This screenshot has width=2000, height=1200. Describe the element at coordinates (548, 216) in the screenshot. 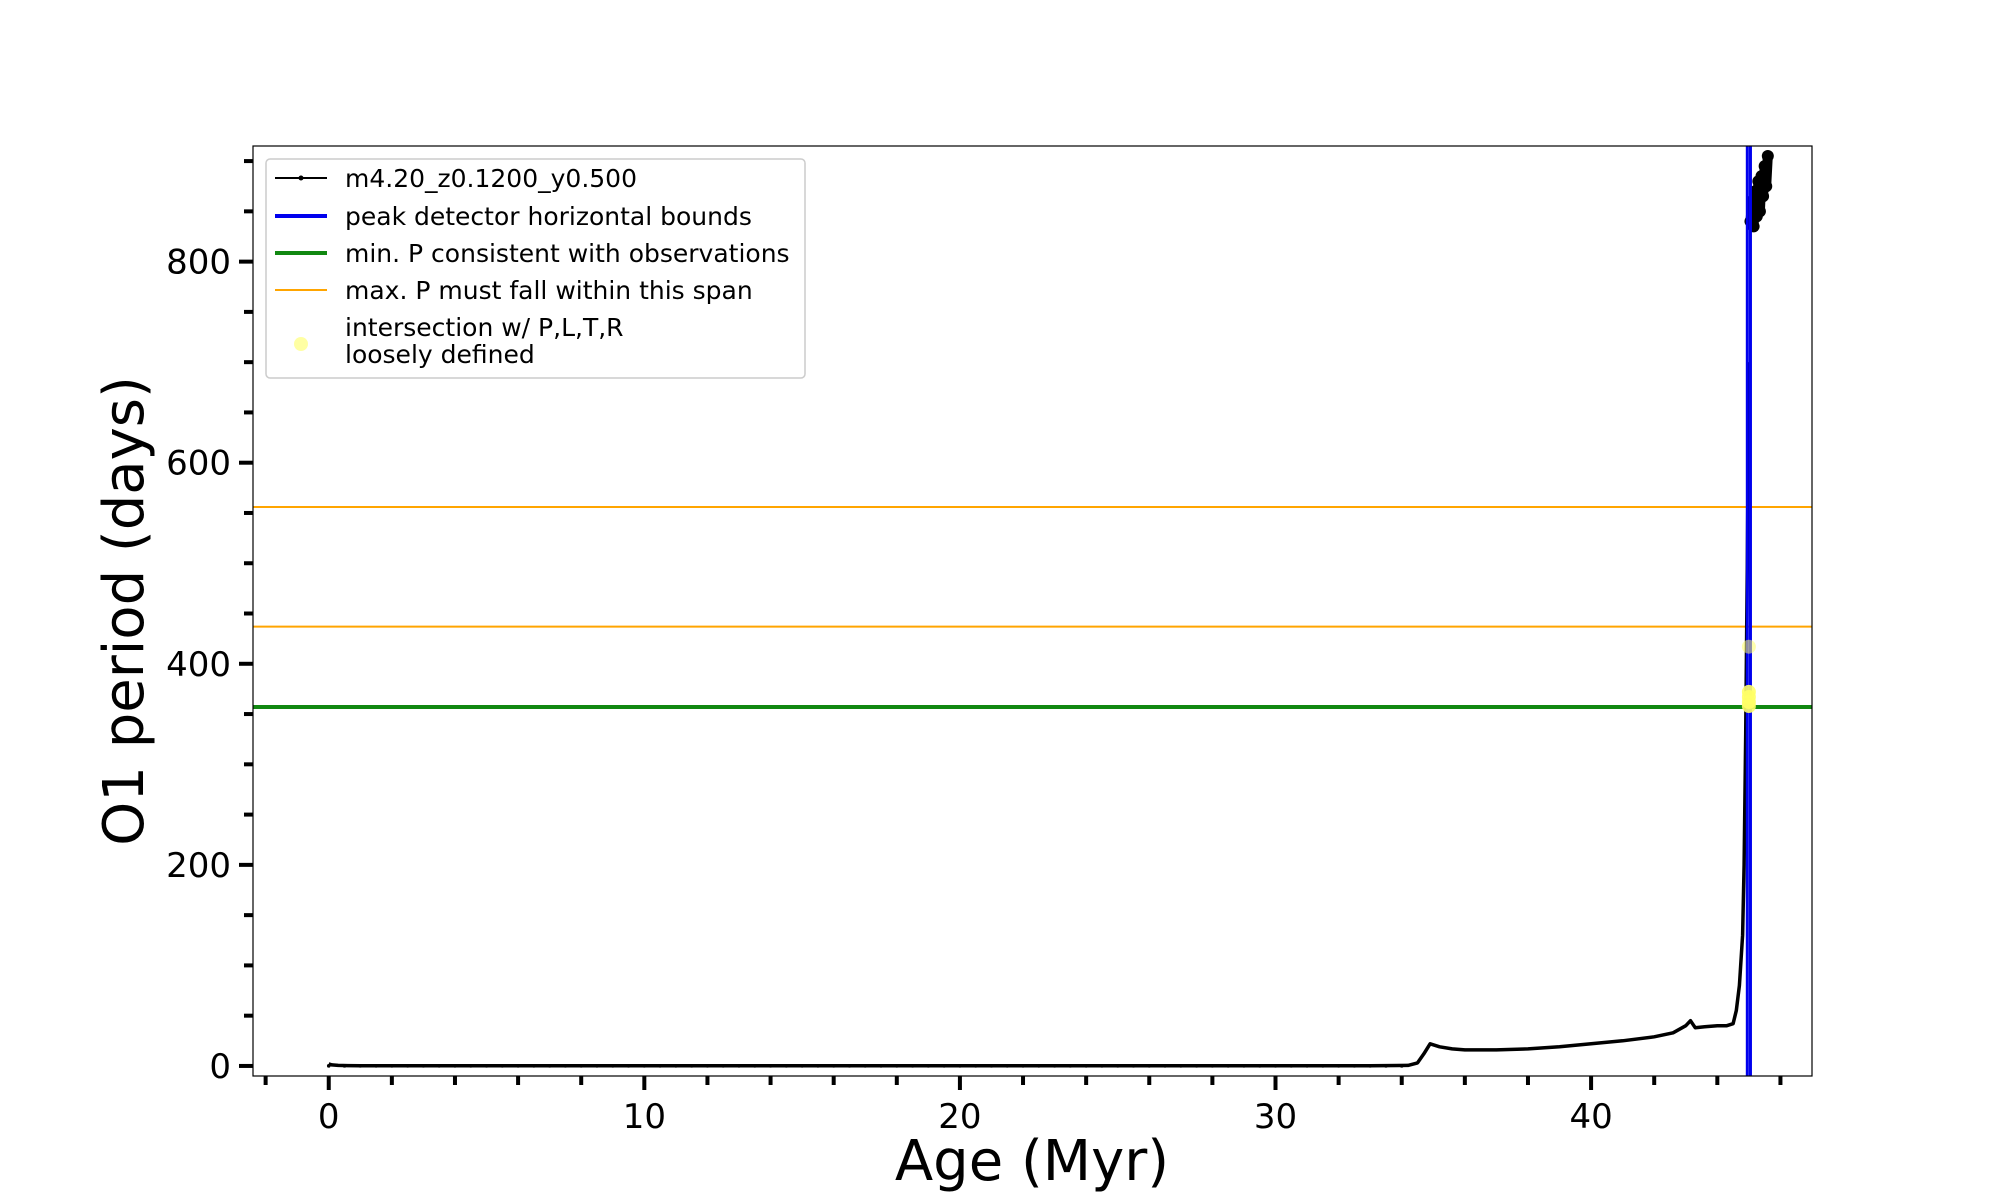

I see `legend-label: peak detector horizontal bounds` at that location.